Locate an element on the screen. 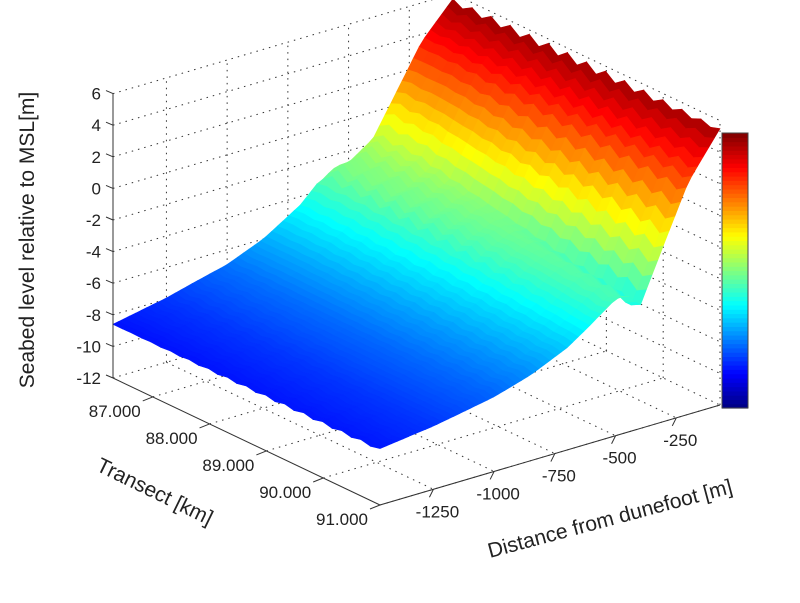  z-tick-label: -8 is located at coordinates (93, 315).